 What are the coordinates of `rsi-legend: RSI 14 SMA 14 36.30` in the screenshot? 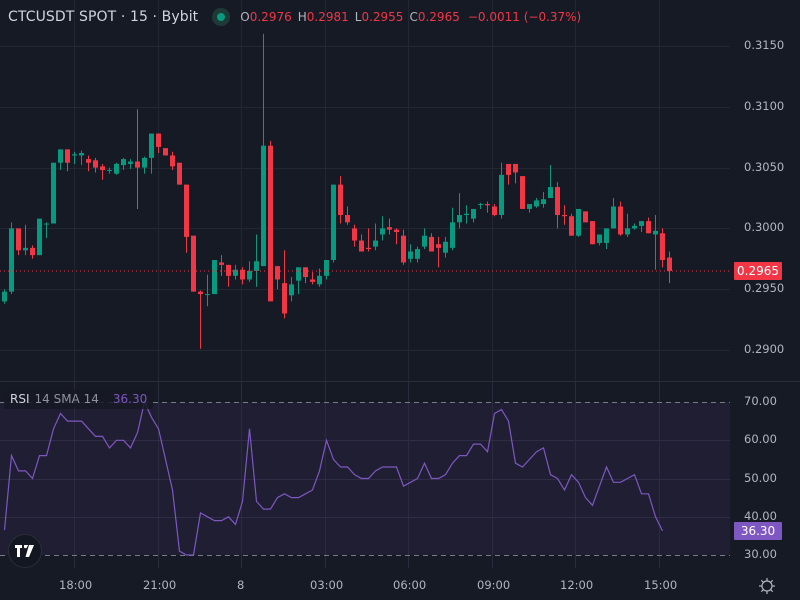 It's located at (79, 399).